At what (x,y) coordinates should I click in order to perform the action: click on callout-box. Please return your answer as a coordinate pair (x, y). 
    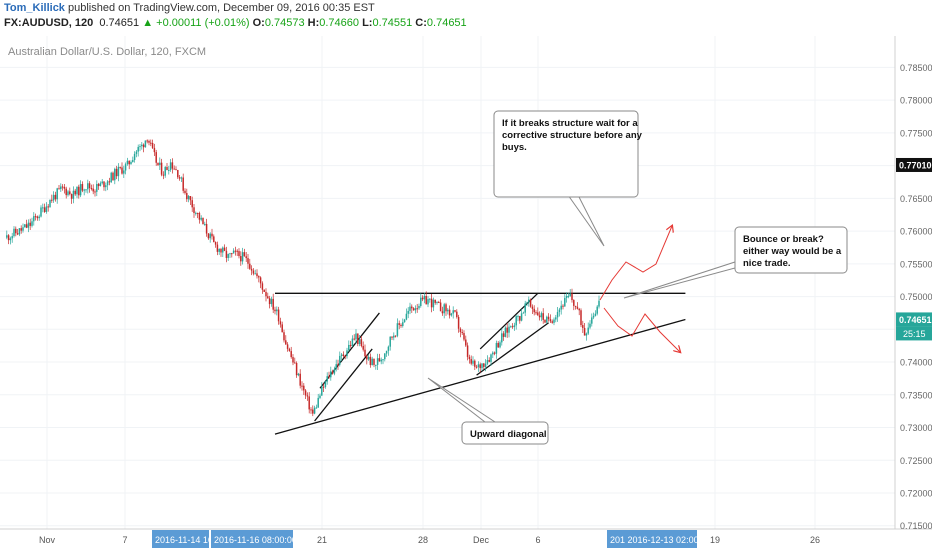
    Looking at the image, I should click on (505, 433).